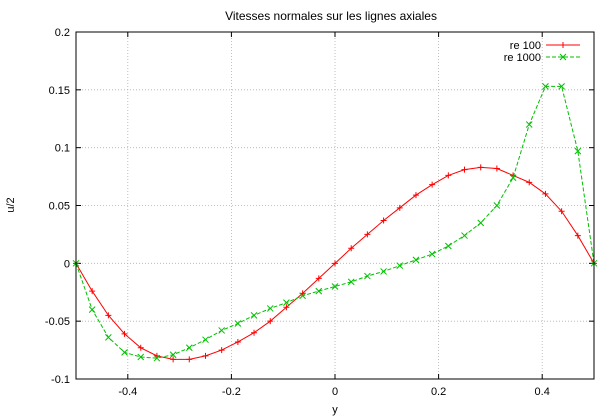  What do you see at coordinates (231, 392) in the screenshot?
I see `x-tick-label: -0.2` at bounding box center [231, 392].